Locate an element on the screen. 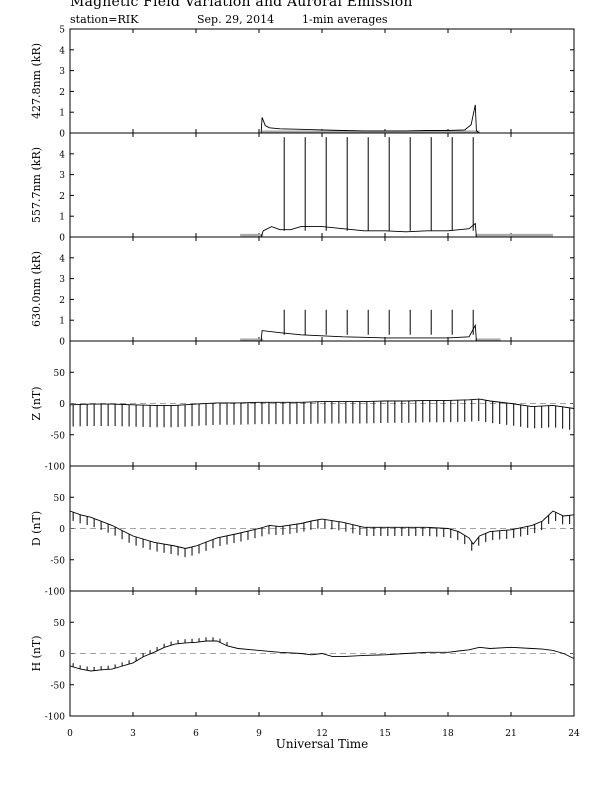  date-label: Sep. 29, 2014 is located at coordinates (236, 19).